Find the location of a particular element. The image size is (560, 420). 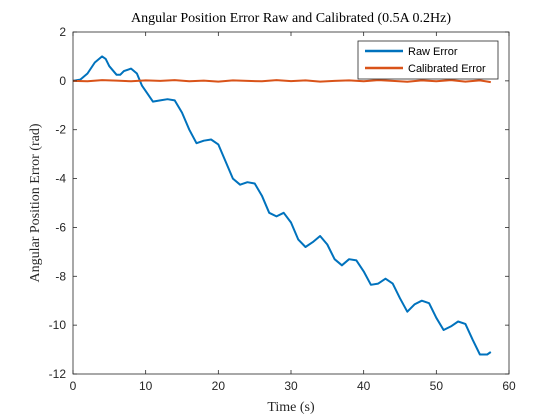

series-line-calibrated-error is located at coordinates (281, 81).